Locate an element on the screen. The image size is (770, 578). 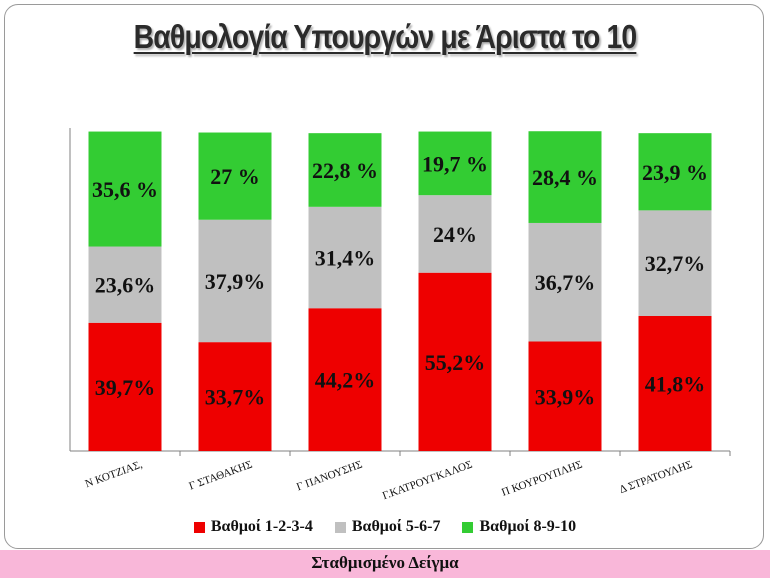
data-label-s3-5: 28,4 % is located at coordinates (565, 177).